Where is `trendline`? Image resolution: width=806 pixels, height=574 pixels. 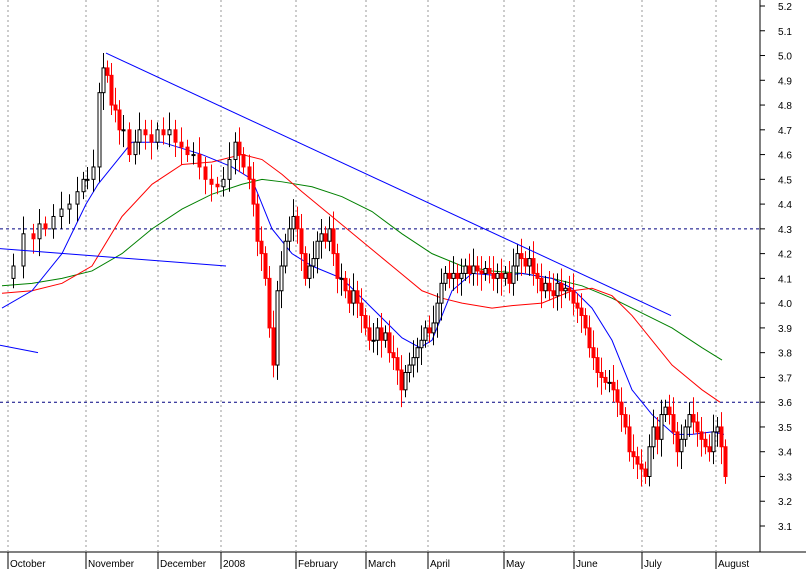
trendline is located at coordinates (19, 349).